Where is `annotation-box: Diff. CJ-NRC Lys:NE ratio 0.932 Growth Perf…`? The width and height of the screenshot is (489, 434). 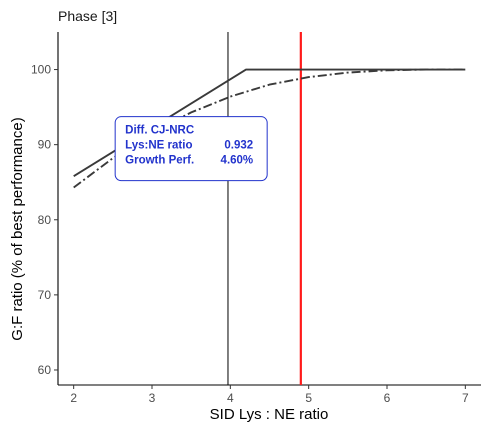 annotation-box: Diff. CJ-NRC Lys:NE ratio 0.932 Growth Perf… is located at coordinates (191, 149).